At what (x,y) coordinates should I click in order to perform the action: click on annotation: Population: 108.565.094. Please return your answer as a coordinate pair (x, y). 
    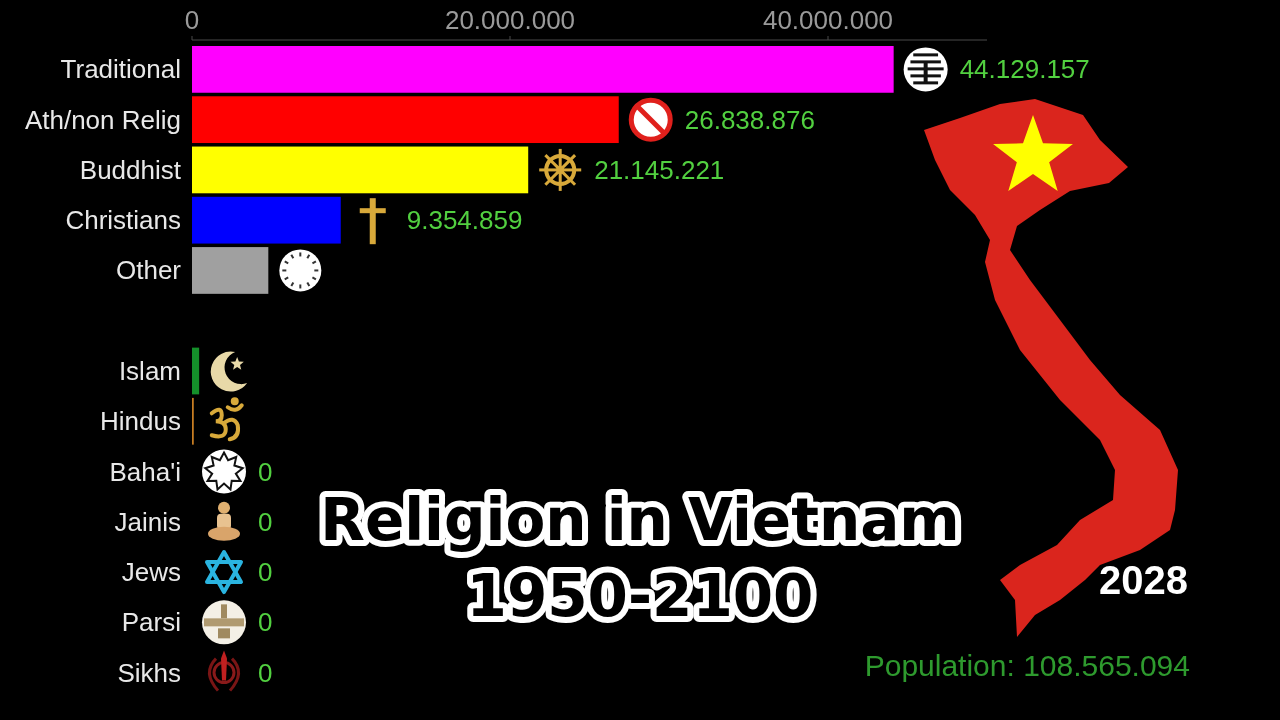
    Looking at the image, I should click on (1027, 665).